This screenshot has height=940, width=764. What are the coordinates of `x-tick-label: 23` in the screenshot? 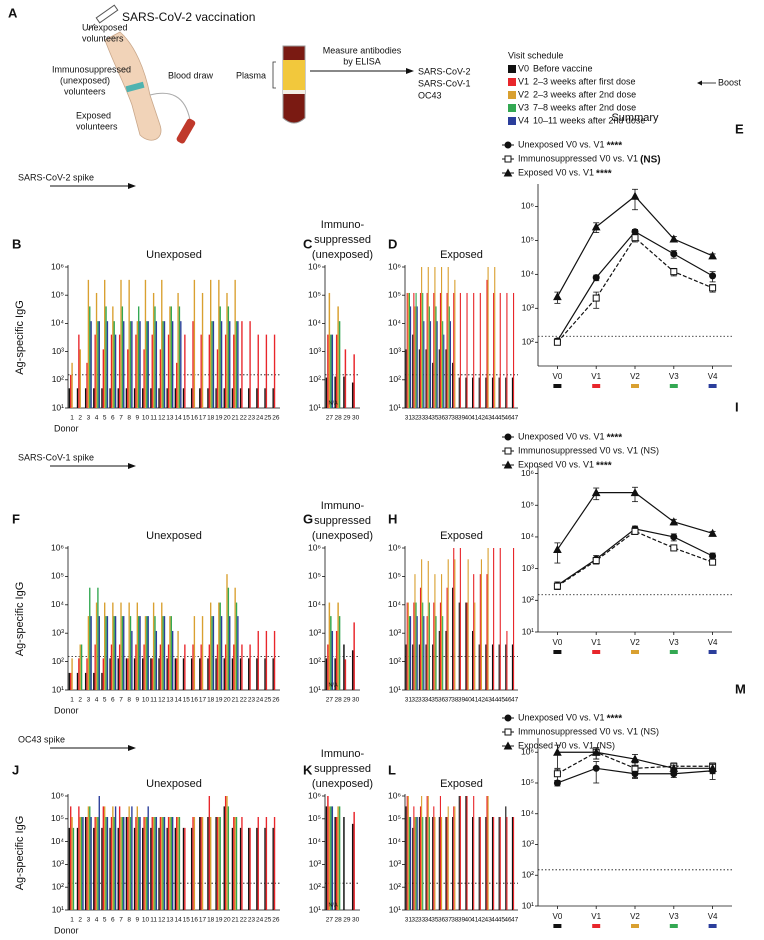 It's located at (252, 920).